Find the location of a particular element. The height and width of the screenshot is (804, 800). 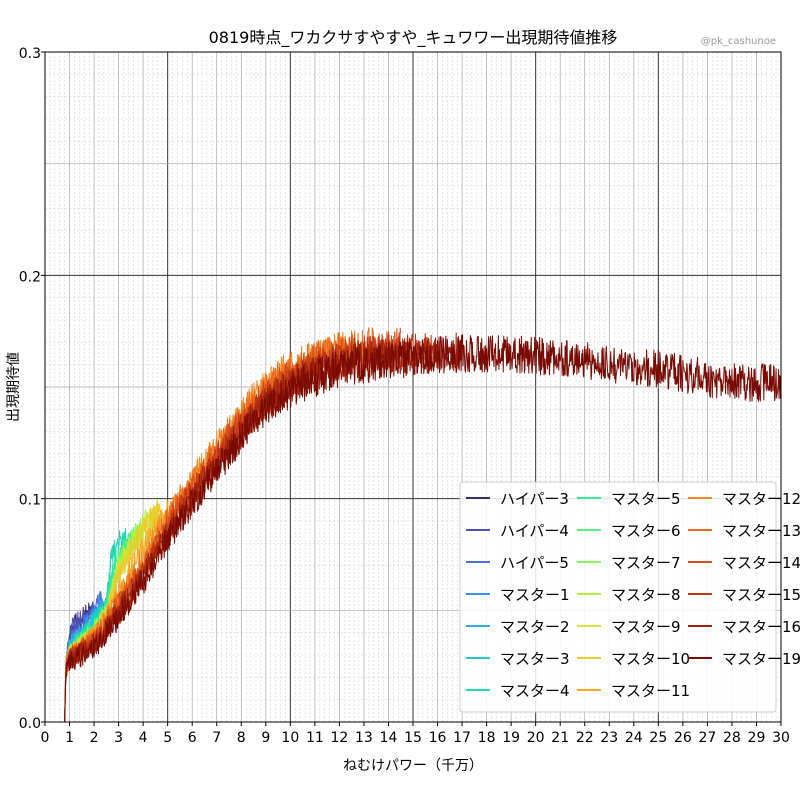

y-tick-label: 0.0 is located at coordinates (30, 724).